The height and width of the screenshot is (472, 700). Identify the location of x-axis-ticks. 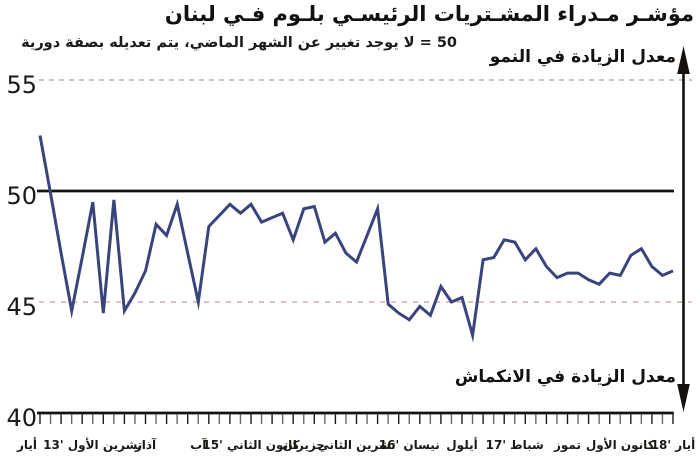
(356, 419).